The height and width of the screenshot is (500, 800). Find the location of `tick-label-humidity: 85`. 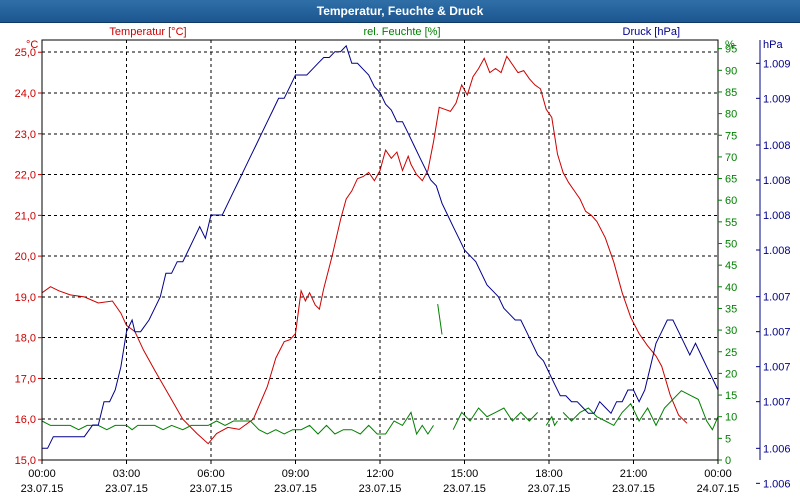

tick-label-humidity: 85 is located at coordinates (731, 93).